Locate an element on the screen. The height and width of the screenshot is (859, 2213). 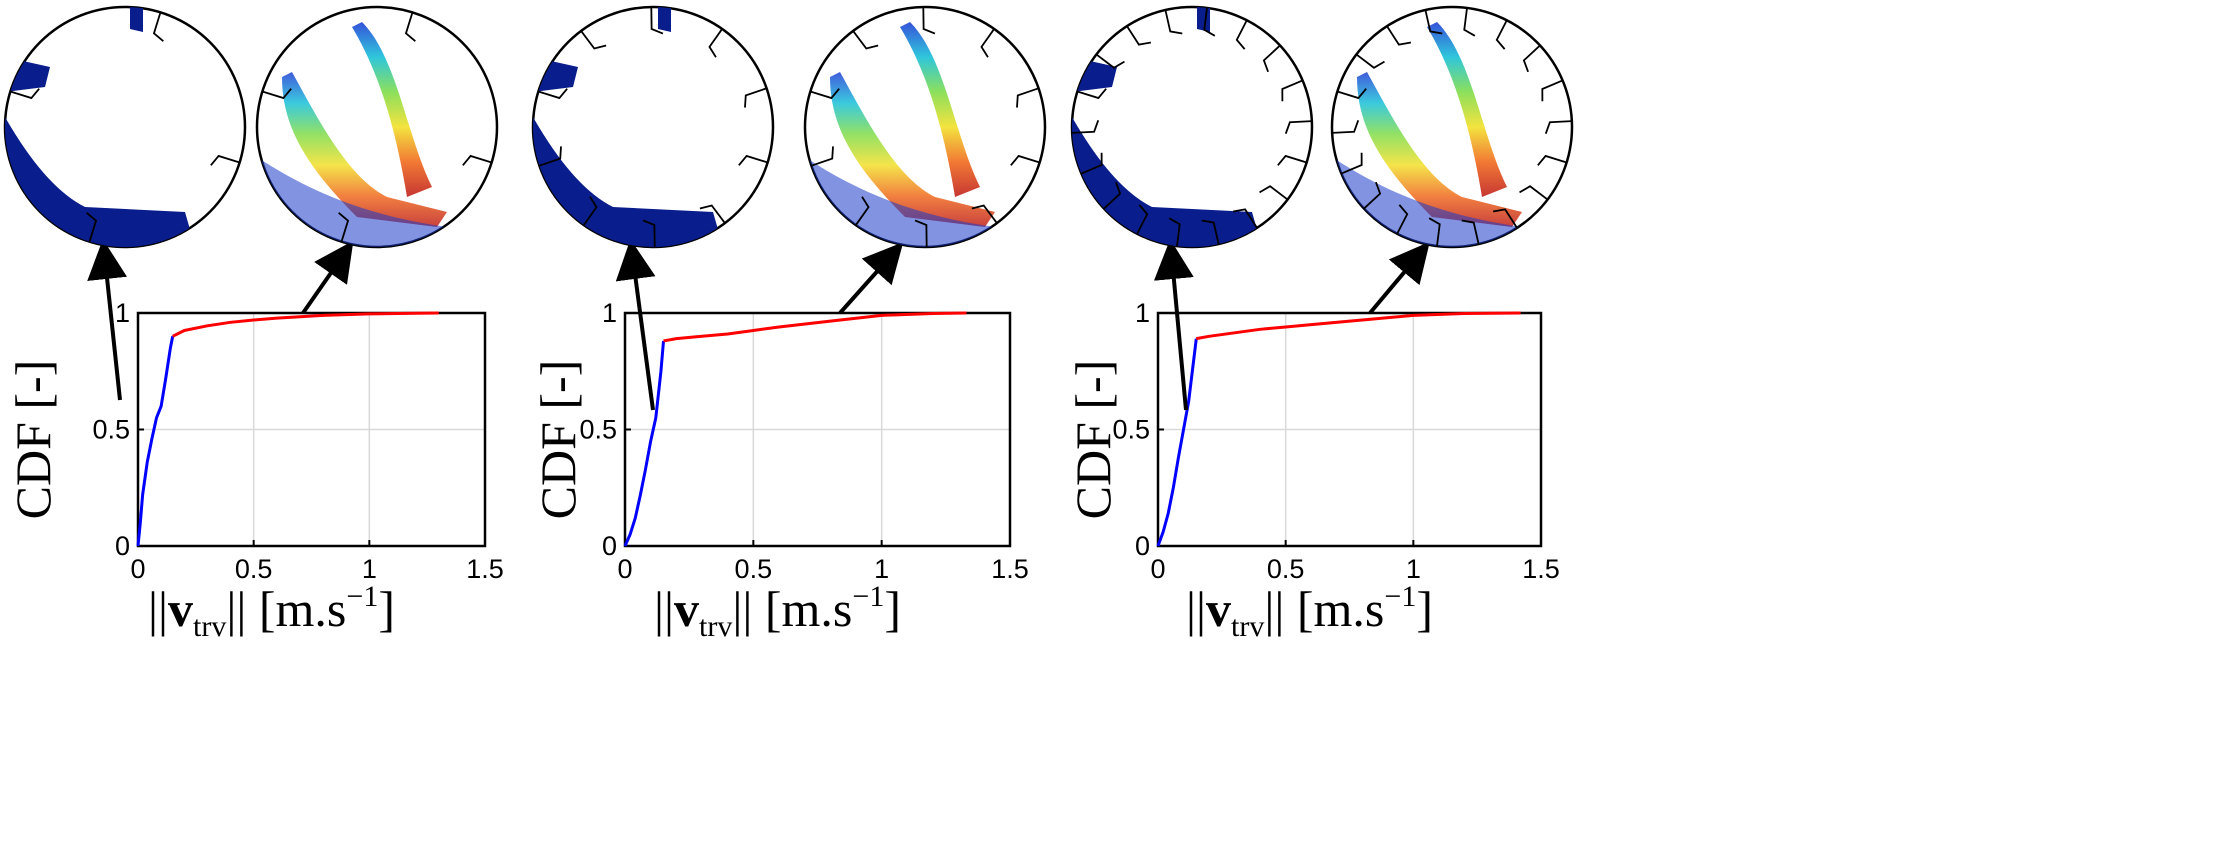
x-axis-title: ||vtrv|| [m.s−1] is located at coordinates (271, 611).